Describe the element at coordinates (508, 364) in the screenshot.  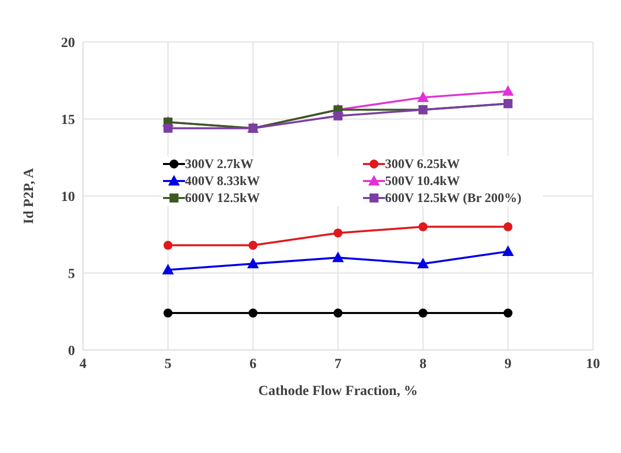
I see `x-tick-label: 9` at that location.